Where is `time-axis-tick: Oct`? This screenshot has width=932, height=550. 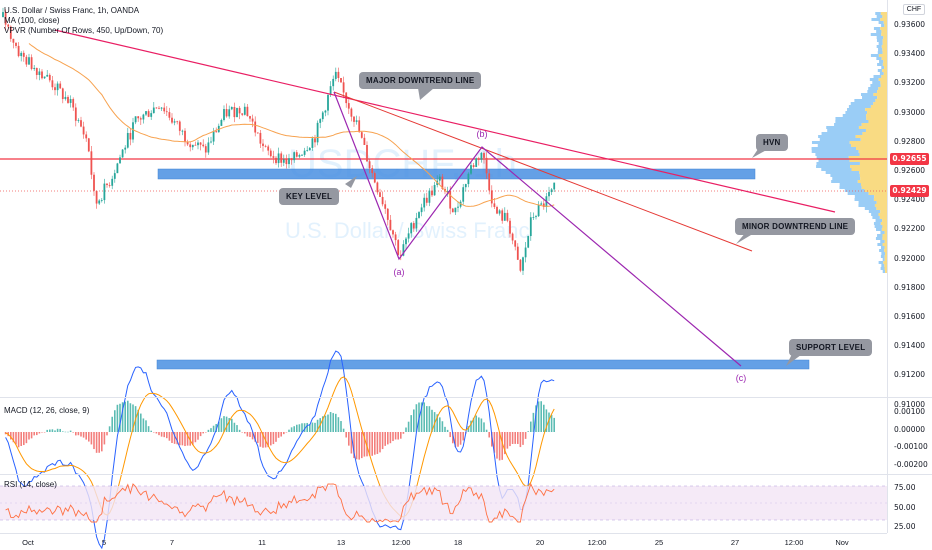
time-axis-tick: Oct is located at coordinates (28, 542).